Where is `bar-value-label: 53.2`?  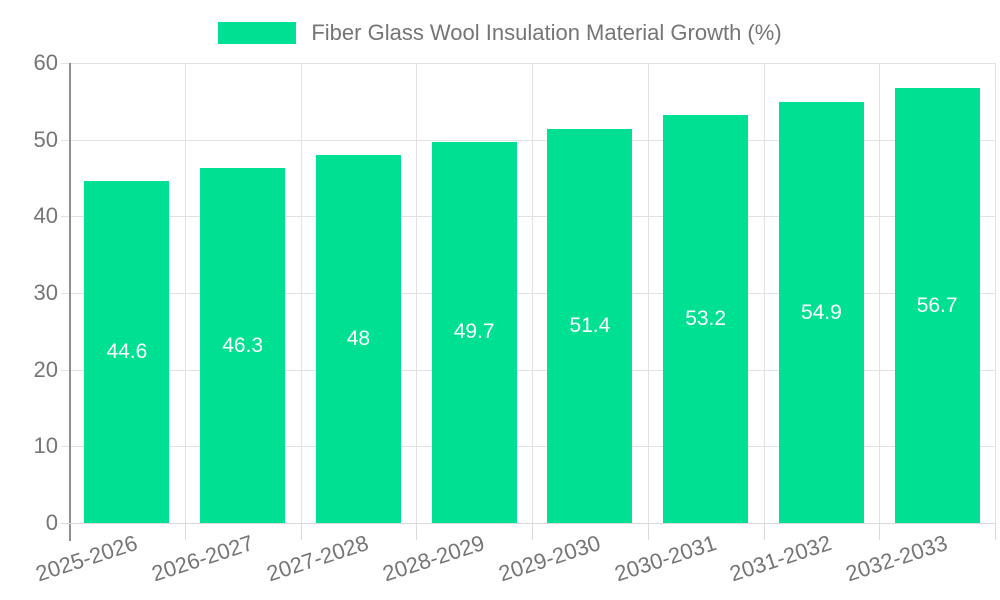 bar-value-label: 53.2 is located at coordinates (706, 319).